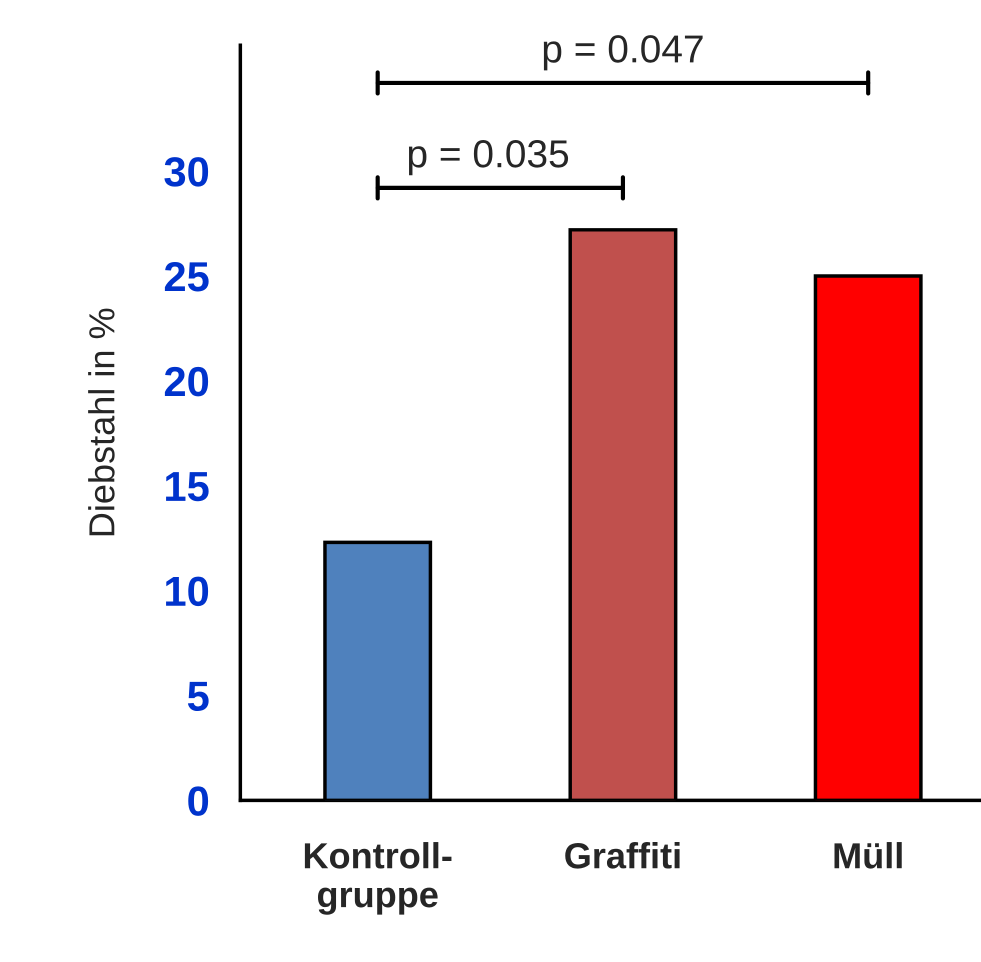 This screenshot has height=962, width=981. What do you see at coordinates (187, 487) in the screenshot?
I see `y-tick-label: 15` at bounding box center [187, 487].